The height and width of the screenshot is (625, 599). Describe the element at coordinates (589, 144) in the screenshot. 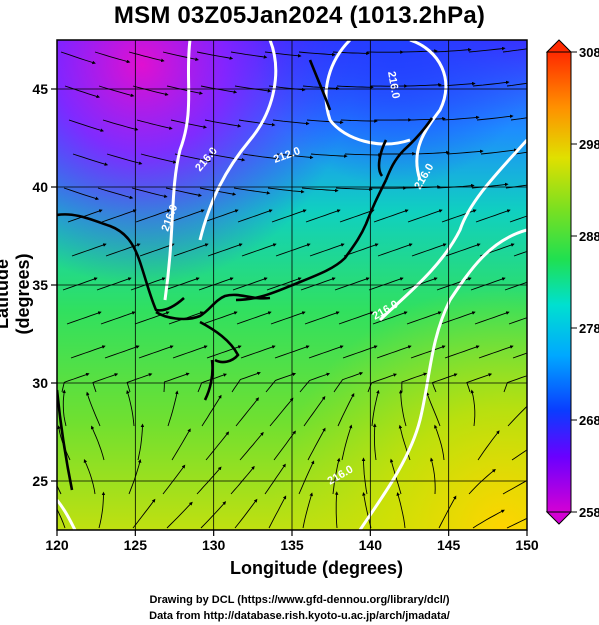

I see `colorbar-tick-label: 298` at that location.